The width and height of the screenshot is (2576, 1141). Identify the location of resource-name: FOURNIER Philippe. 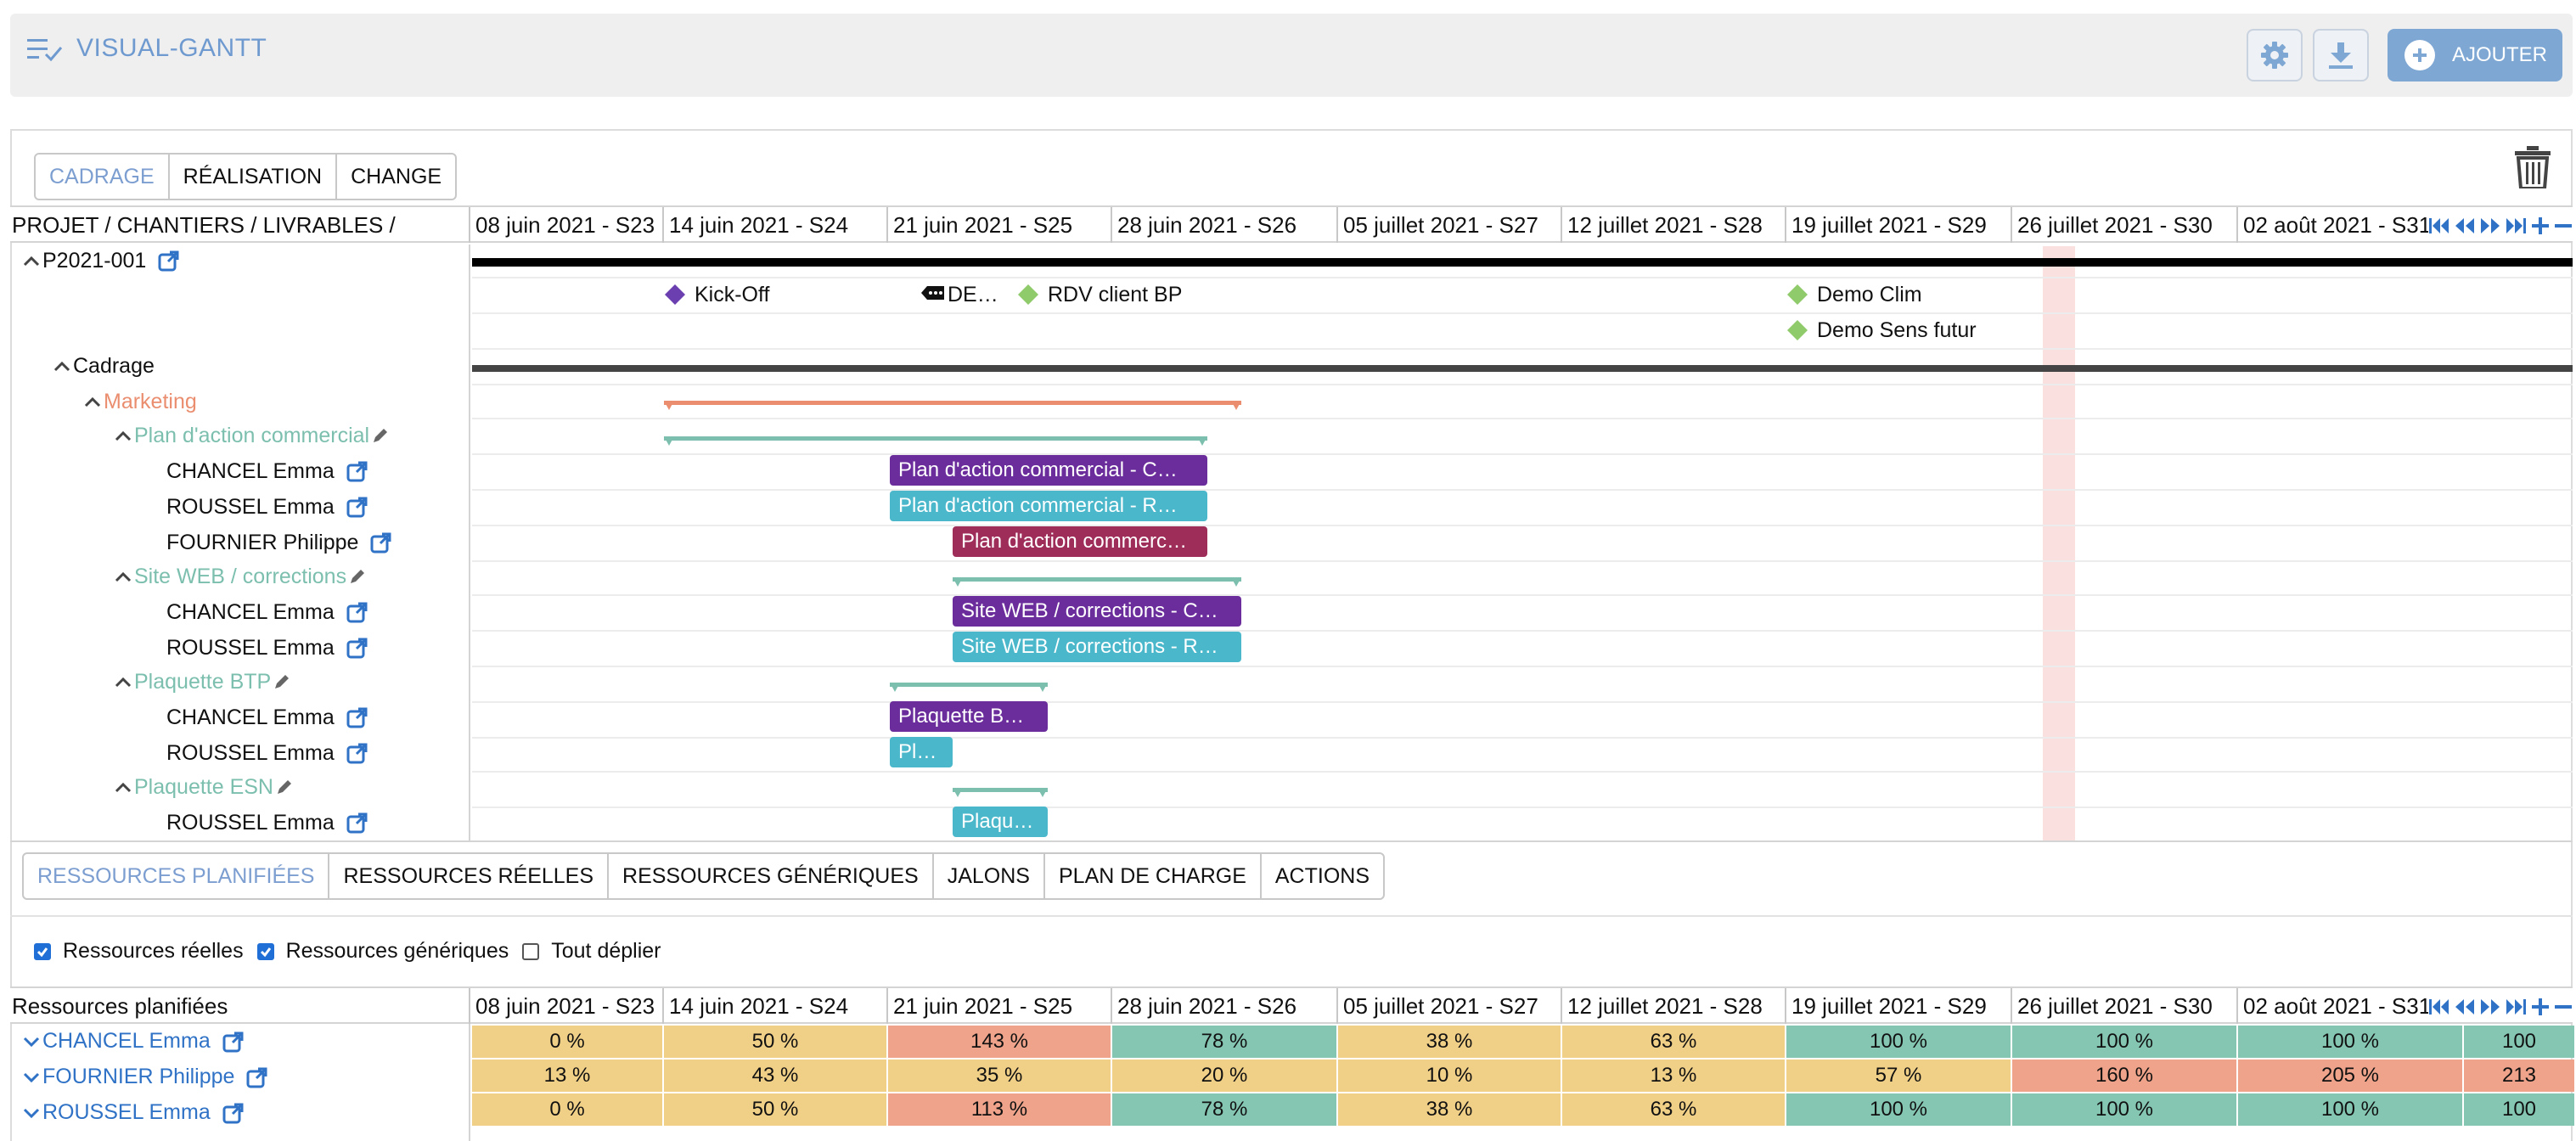
(138, 1076).